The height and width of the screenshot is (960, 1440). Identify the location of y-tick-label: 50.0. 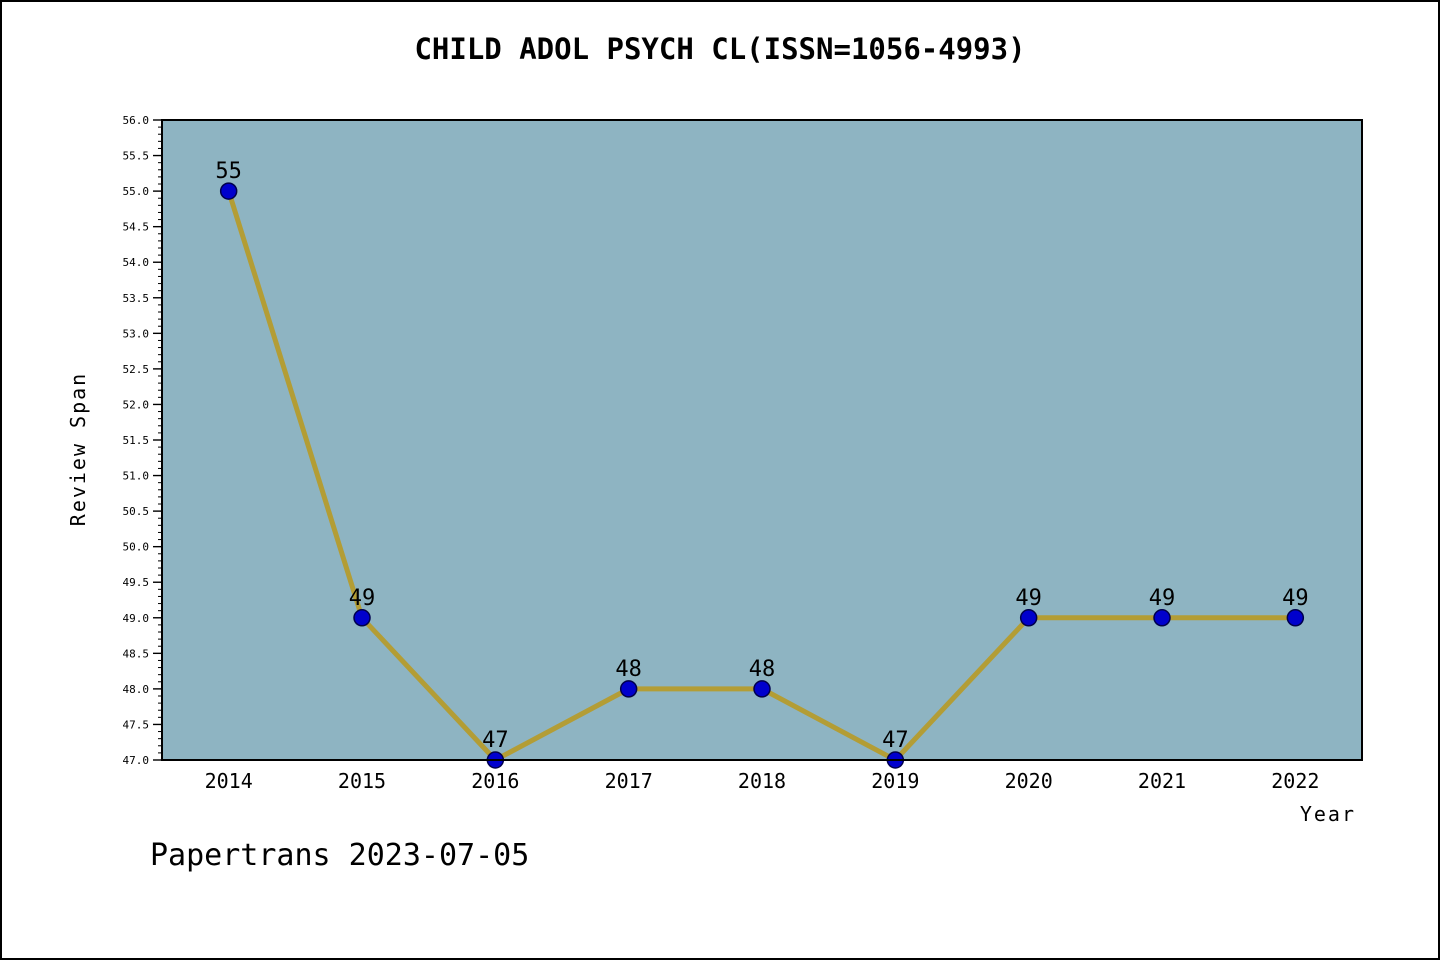
(136, 547).